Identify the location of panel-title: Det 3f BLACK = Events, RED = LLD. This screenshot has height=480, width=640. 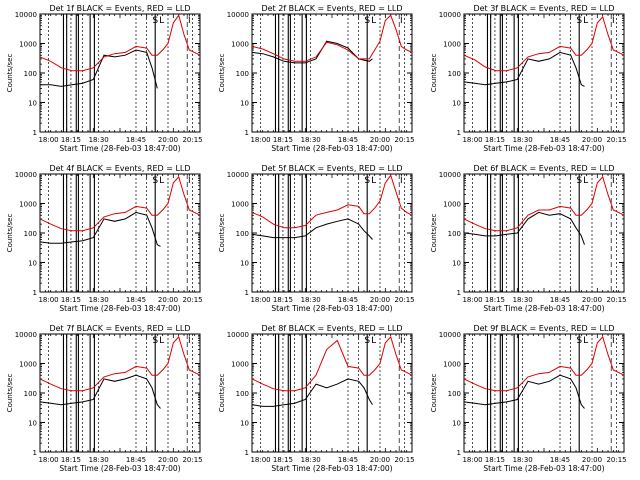
(543, 8).